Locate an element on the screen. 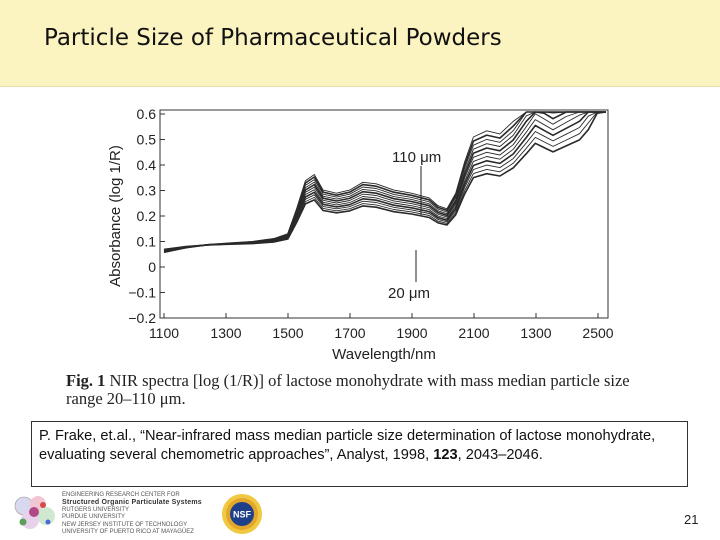  y-tick-label: 0.2 is located at coordinates (147, 216).